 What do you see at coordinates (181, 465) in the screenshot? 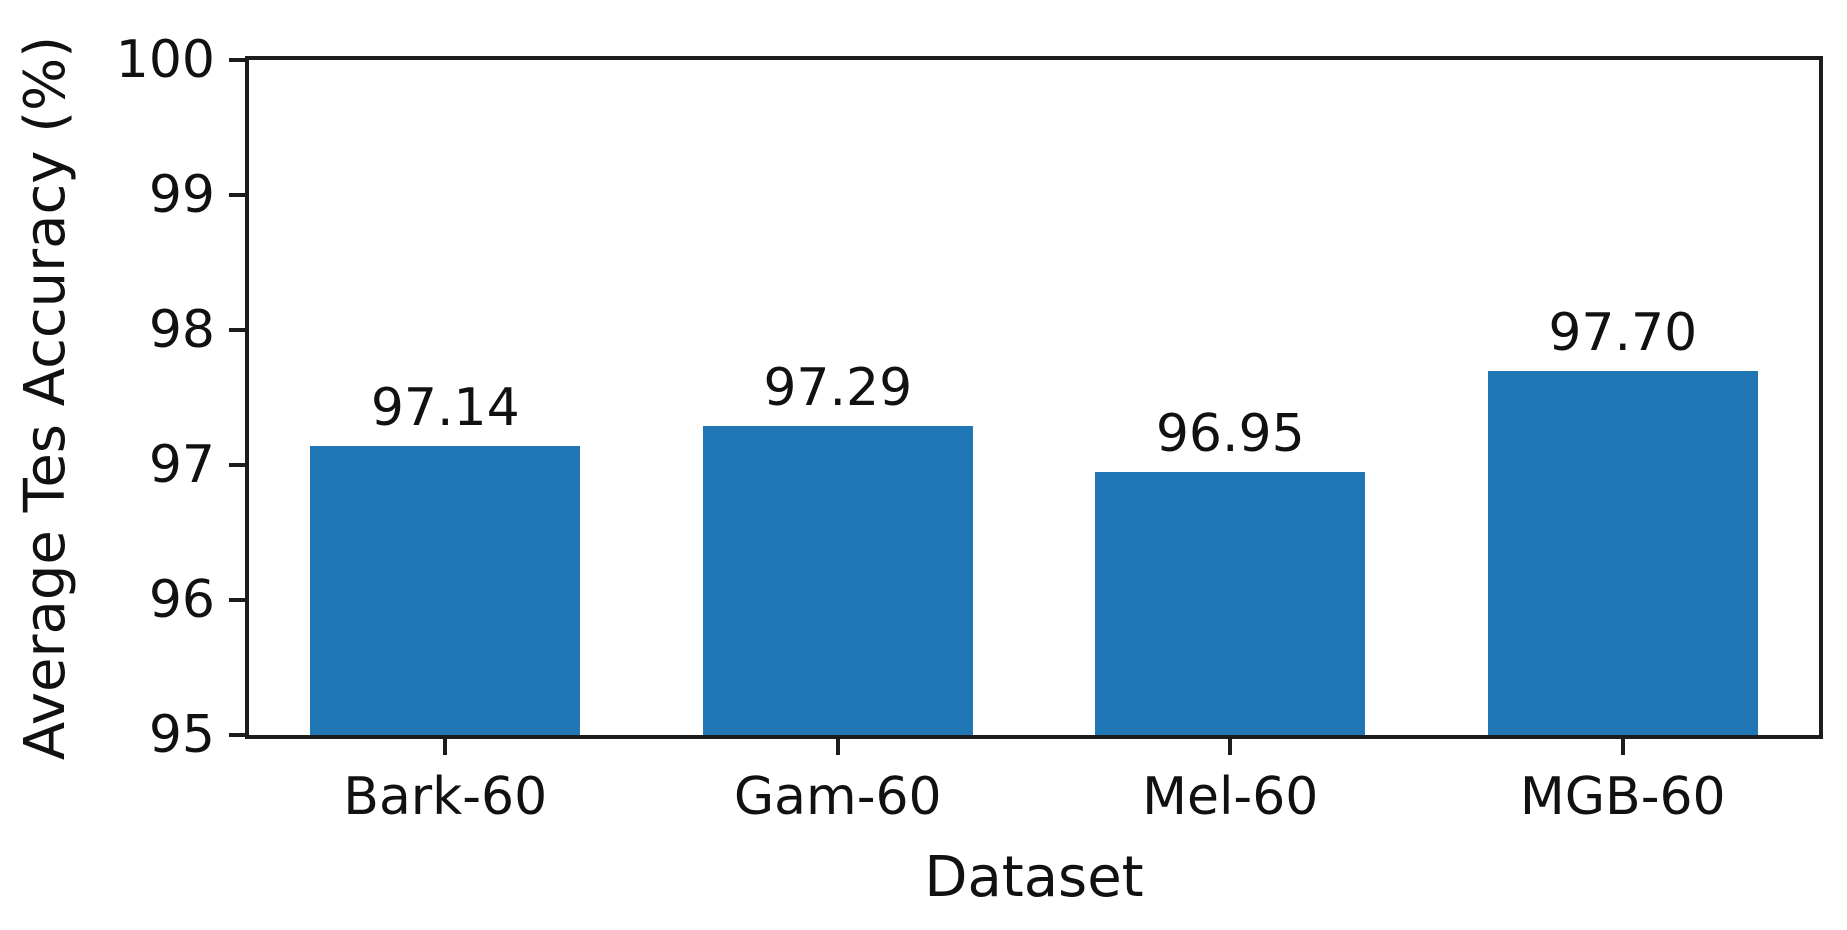
I see `y-tick-label: 97` at bounding box center [181, 465].